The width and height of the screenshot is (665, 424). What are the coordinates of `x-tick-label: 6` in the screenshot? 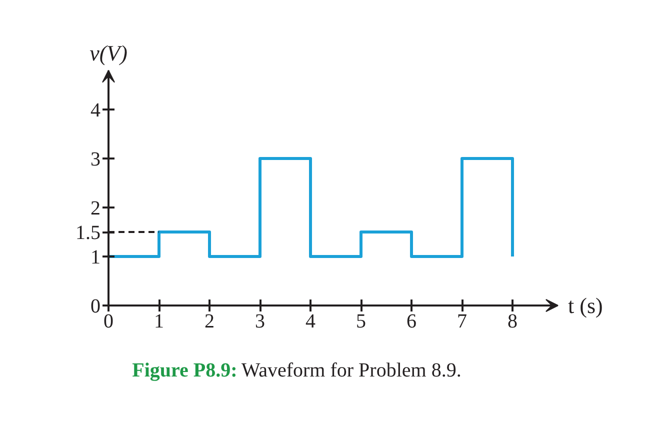 It's located at (411, 321).